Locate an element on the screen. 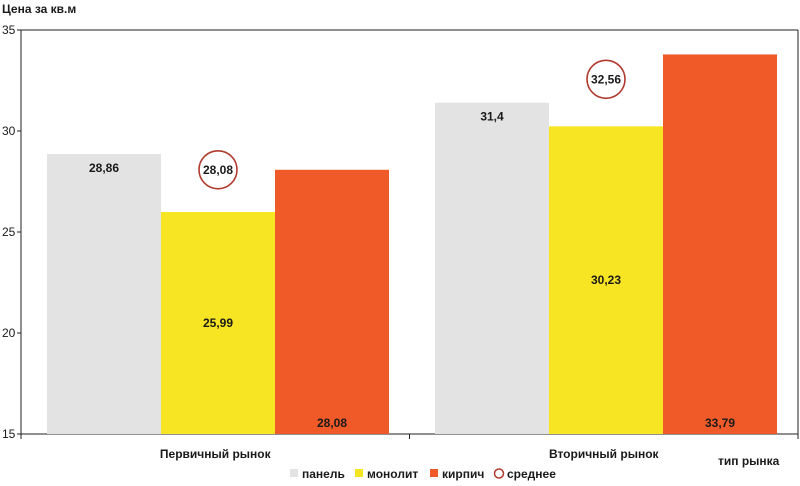  bar-кирпич-0 is located at coordinates (332, 301).